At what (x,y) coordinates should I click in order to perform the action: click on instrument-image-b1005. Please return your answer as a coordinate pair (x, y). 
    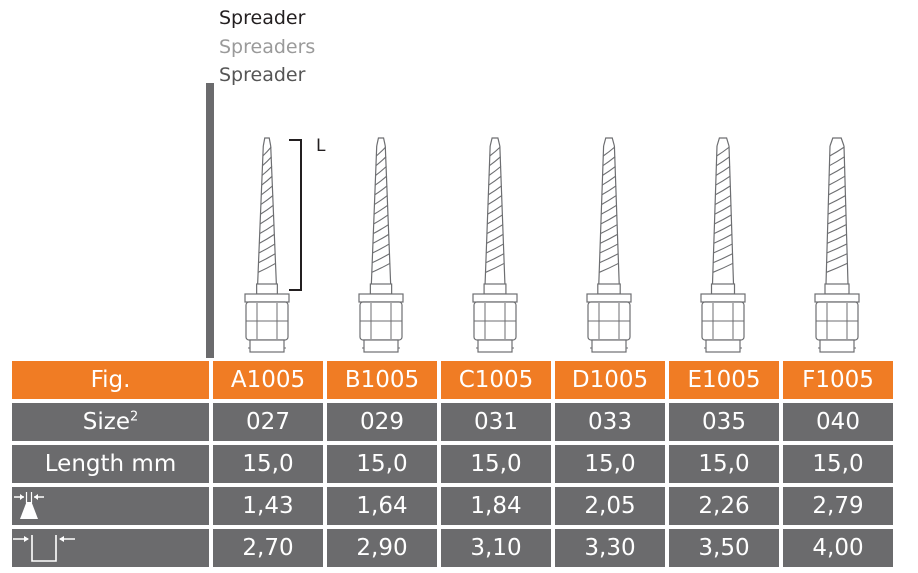
    Looking at the image, I should click on (381, 245).